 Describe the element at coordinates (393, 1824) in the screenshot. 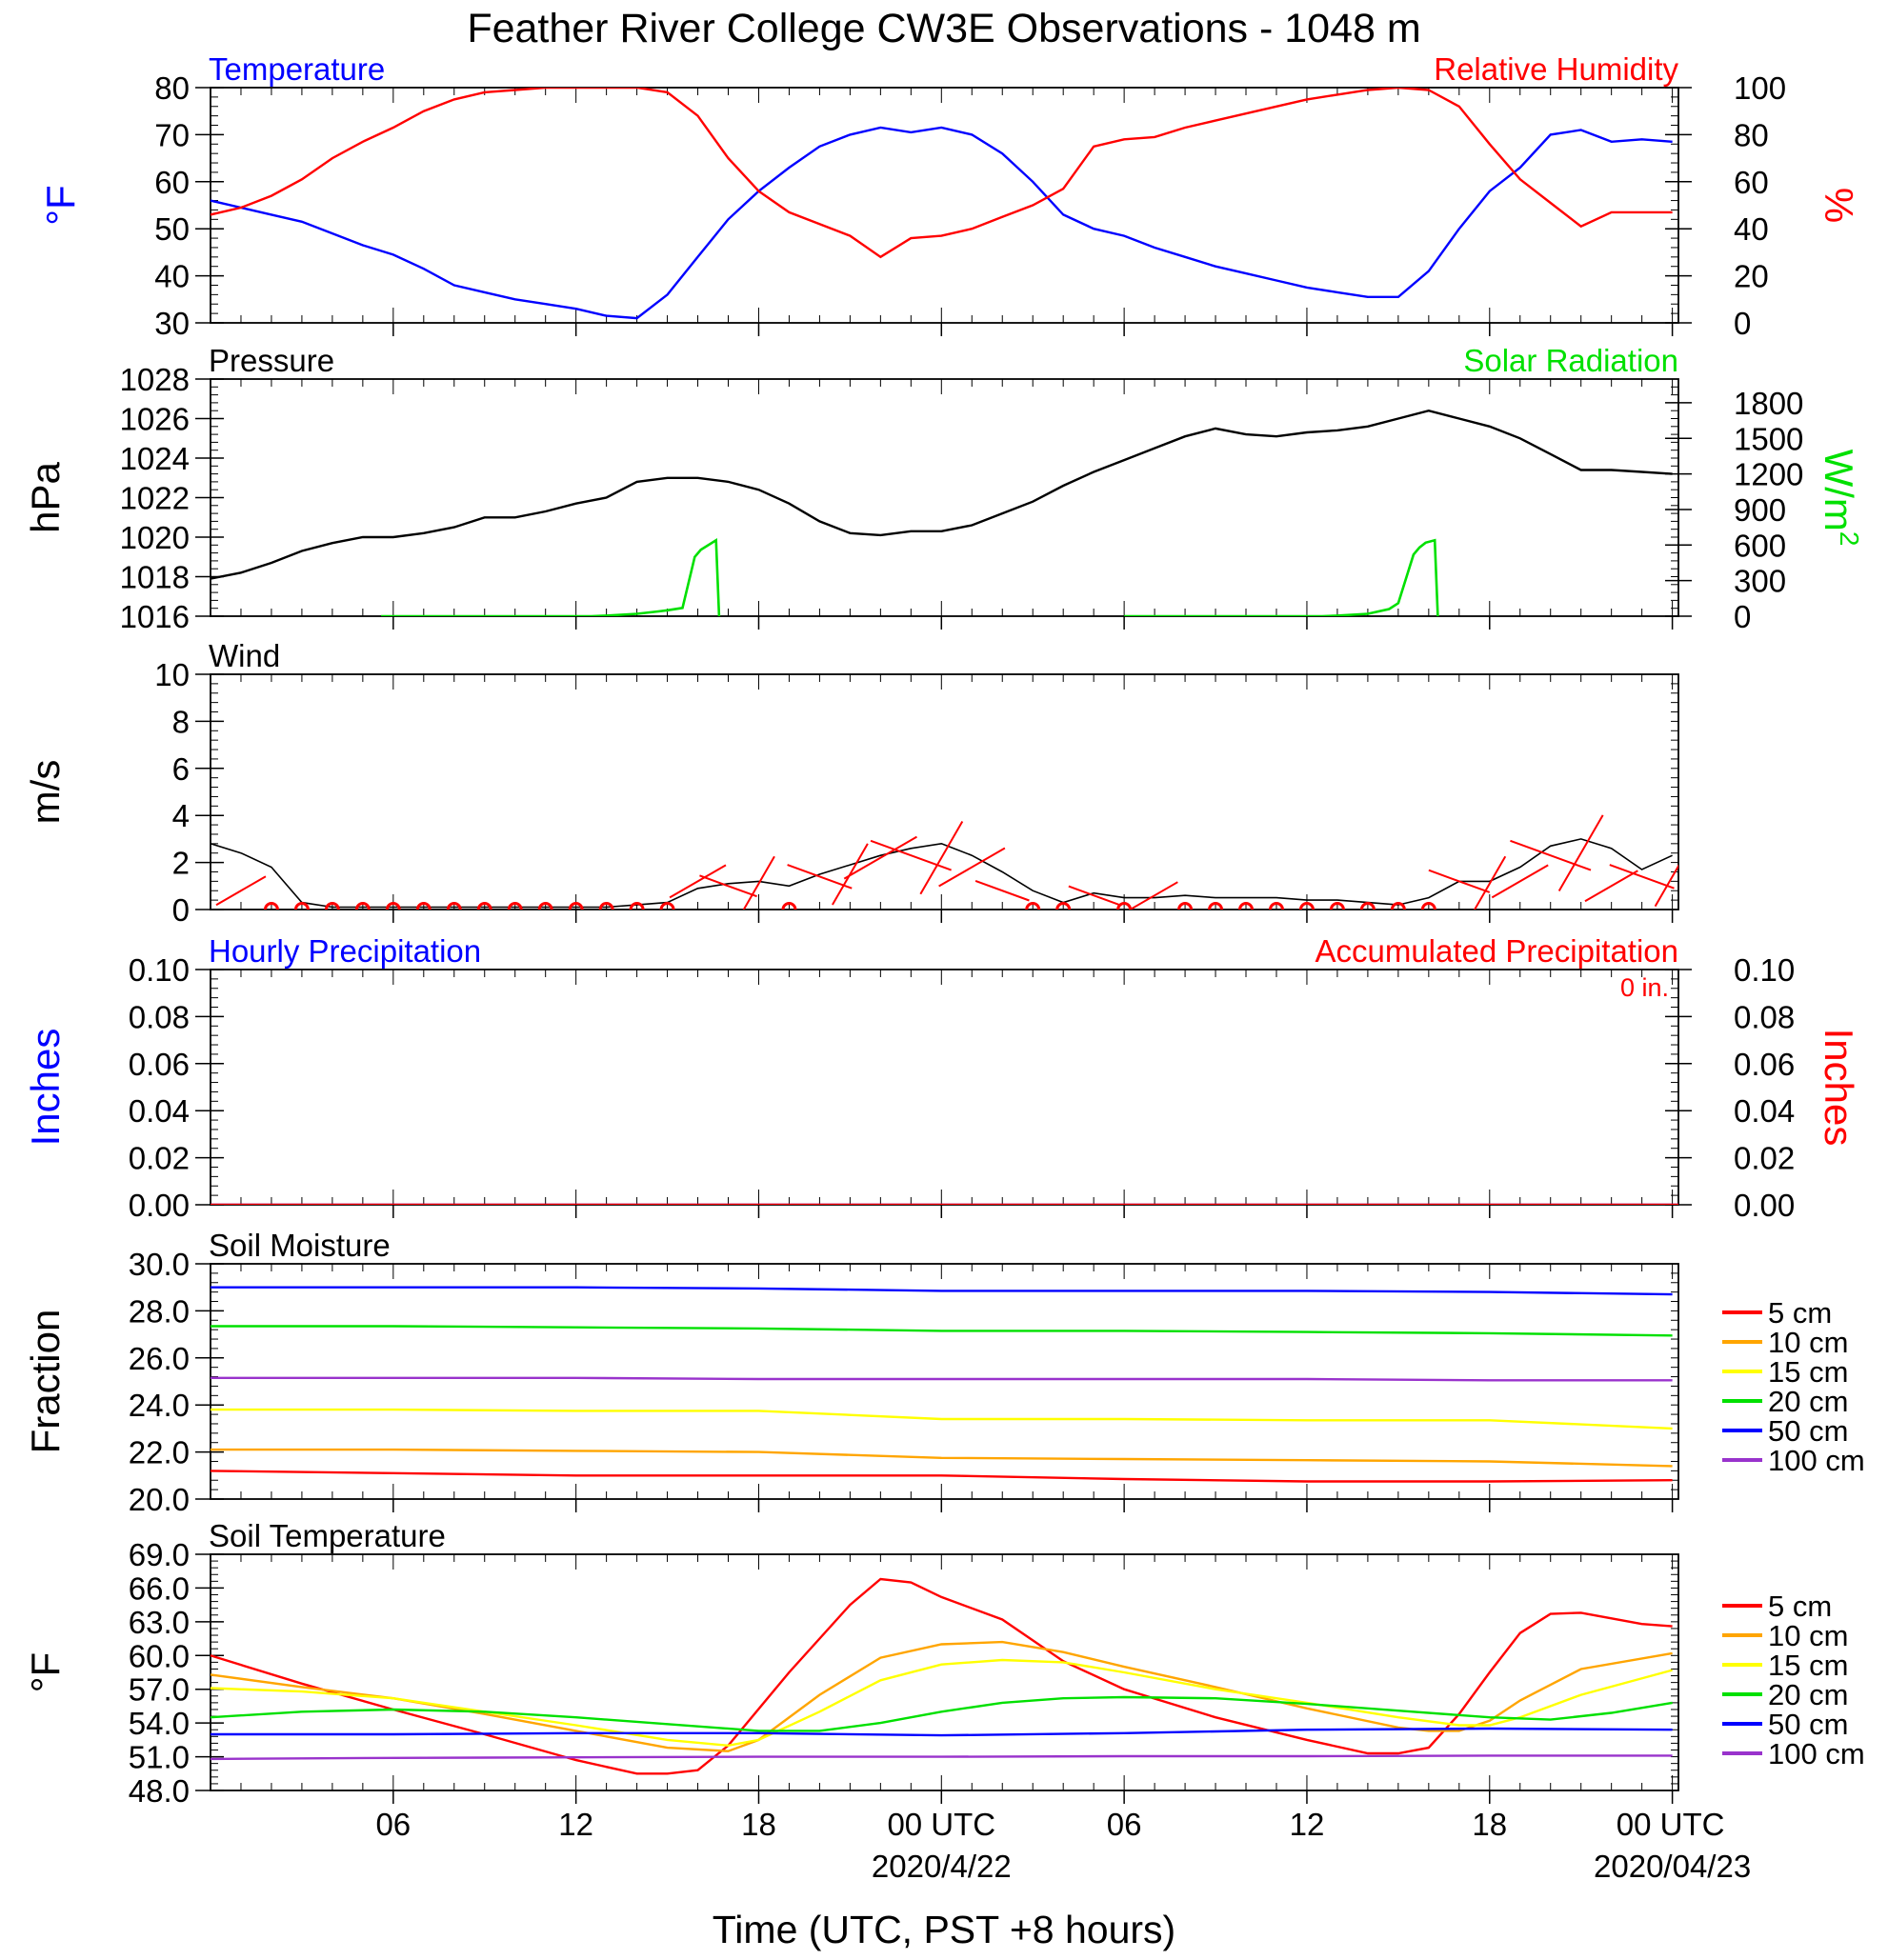

I see `x-tick-label: 06` at that location.